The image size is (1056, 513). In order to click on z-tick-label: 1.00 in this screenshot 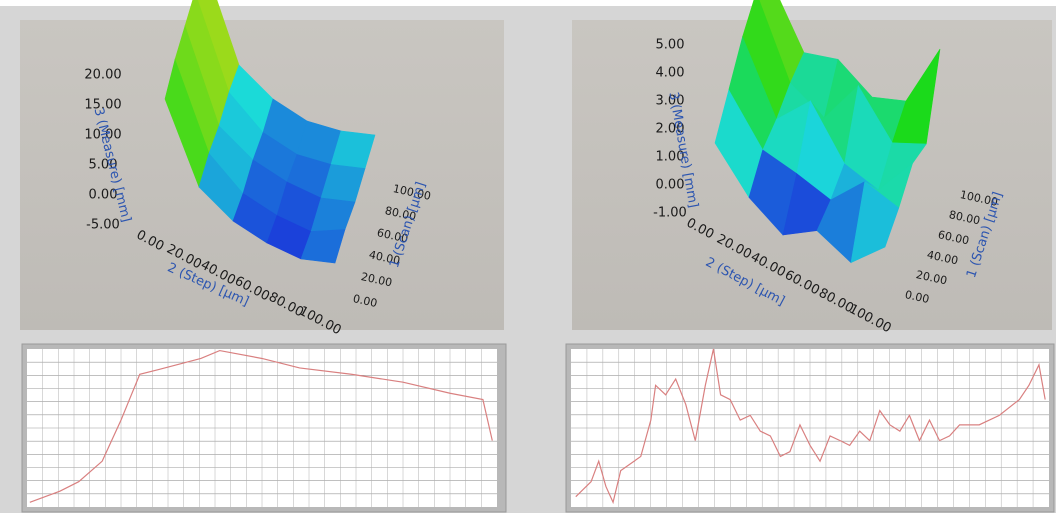, I will do `click(670, 157)`.